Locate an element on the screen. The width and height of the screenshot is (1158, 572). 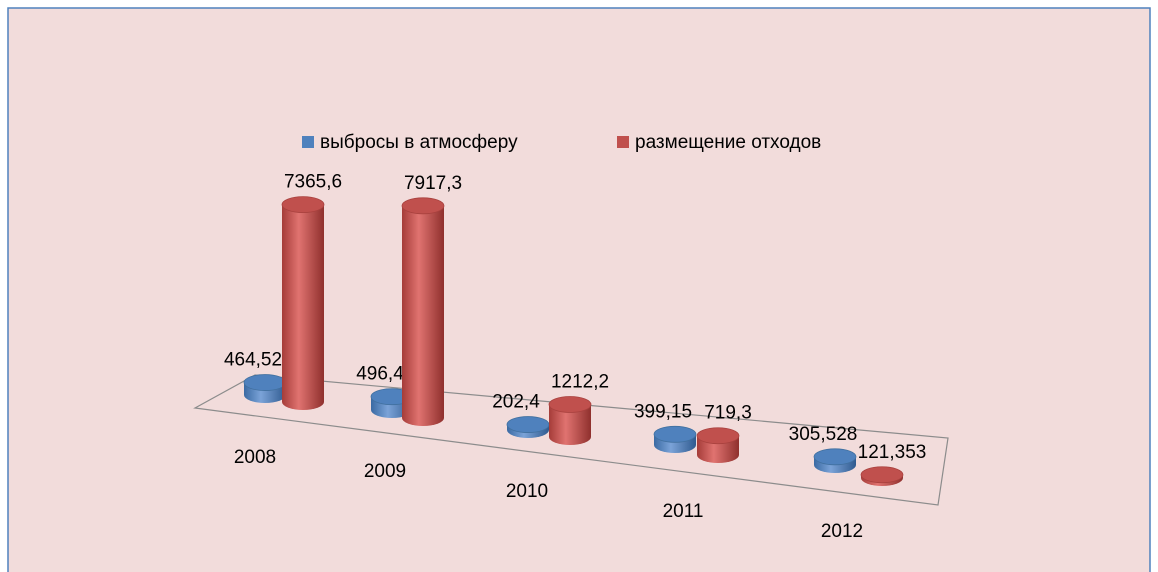
data-label: 719,3 is located at coordinates (728, 413).